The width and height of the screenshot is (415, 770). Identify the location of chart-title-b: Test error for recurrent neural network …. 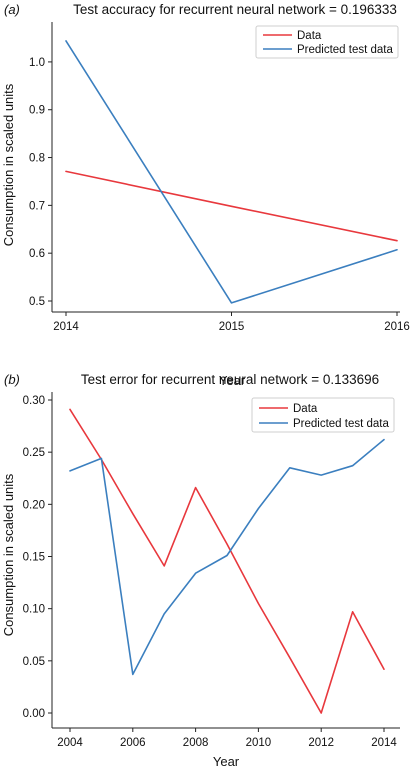
(230, 379).